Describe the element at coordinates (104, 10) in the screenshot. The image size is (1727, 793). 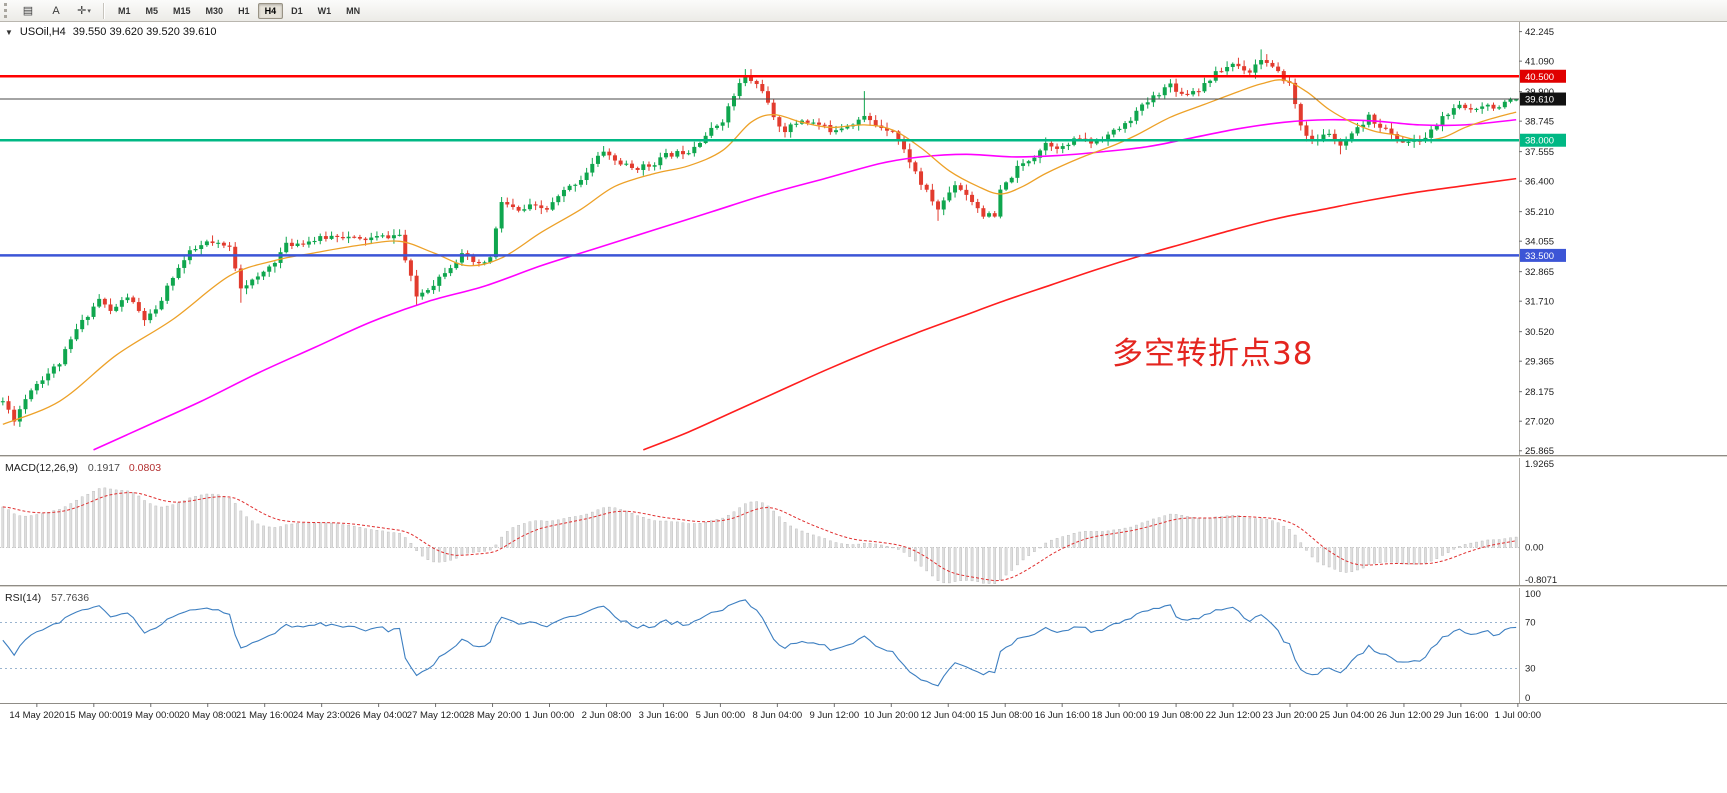
I see `toolbar-separator` at that location.